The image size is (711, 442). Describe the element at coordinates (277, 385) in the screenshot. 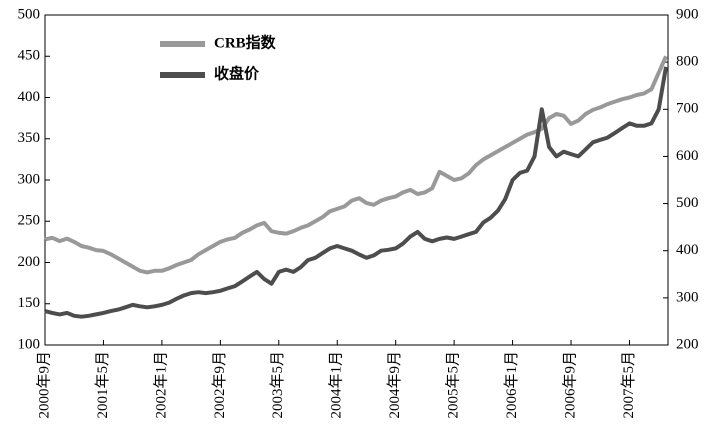

I see `x-tick-label: 2003年5月` at that location.